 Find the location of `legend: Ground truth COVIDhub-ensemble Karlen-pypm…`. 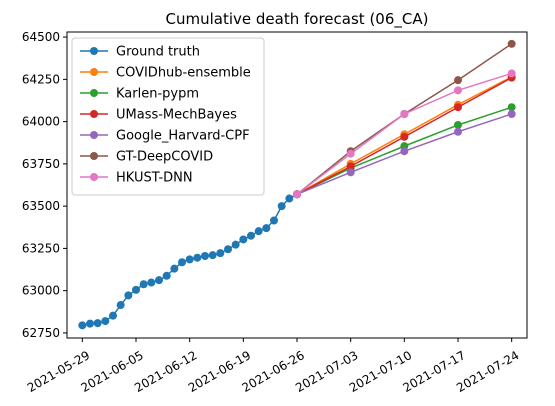

legend: Ground truth COVIDhub-ensemble Karlen-pypm… is located at coordinates (168, 116).